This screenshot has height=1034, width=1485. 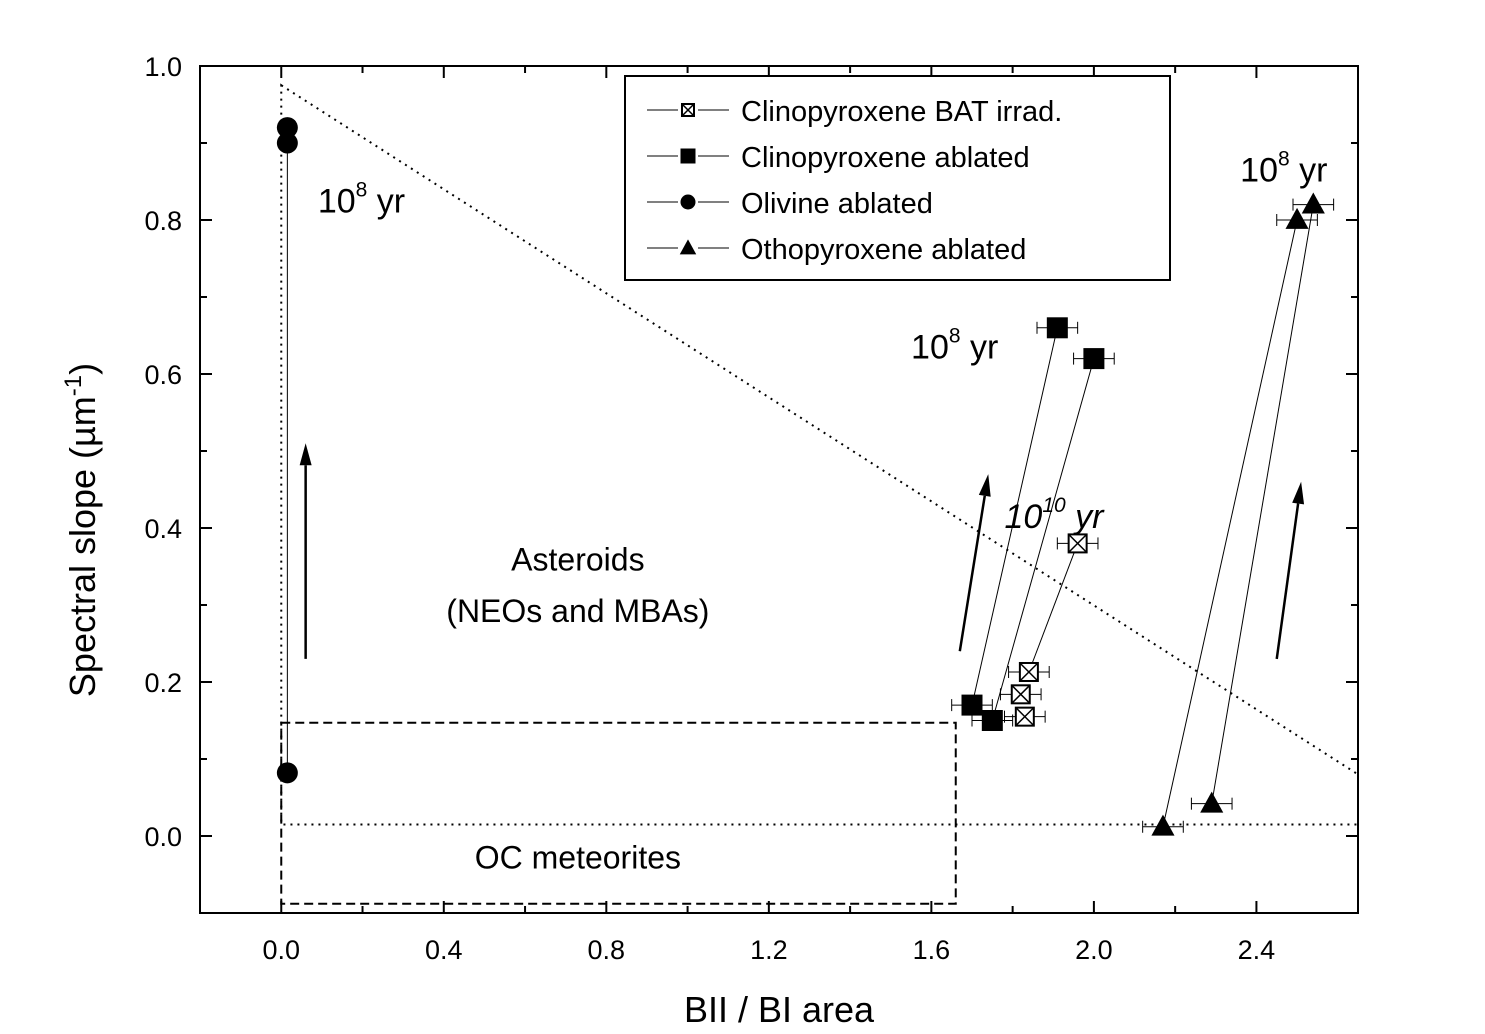 What do you see at coordinates (618, 813) in the screenshot?
I see `oc-meteorites-region-boundary` at bounding box center [618, 813].